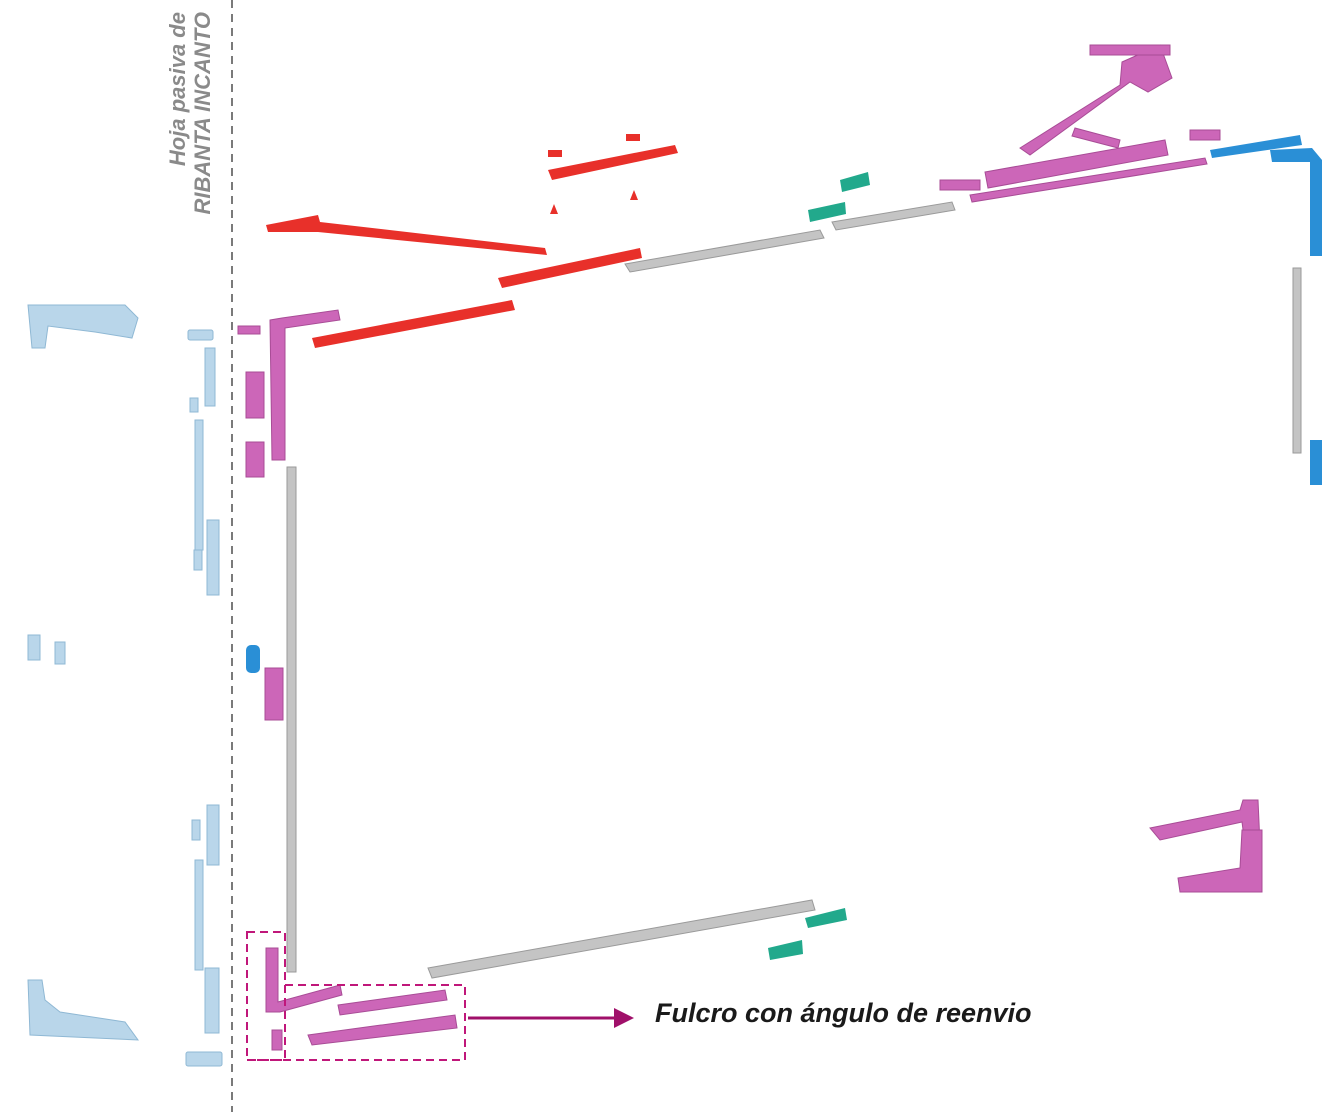 This screenshot has width=1341, height=1112. Describe the element at coordinates (213, 835) in the screenshot. I see `lower-keeper-a` at that location.